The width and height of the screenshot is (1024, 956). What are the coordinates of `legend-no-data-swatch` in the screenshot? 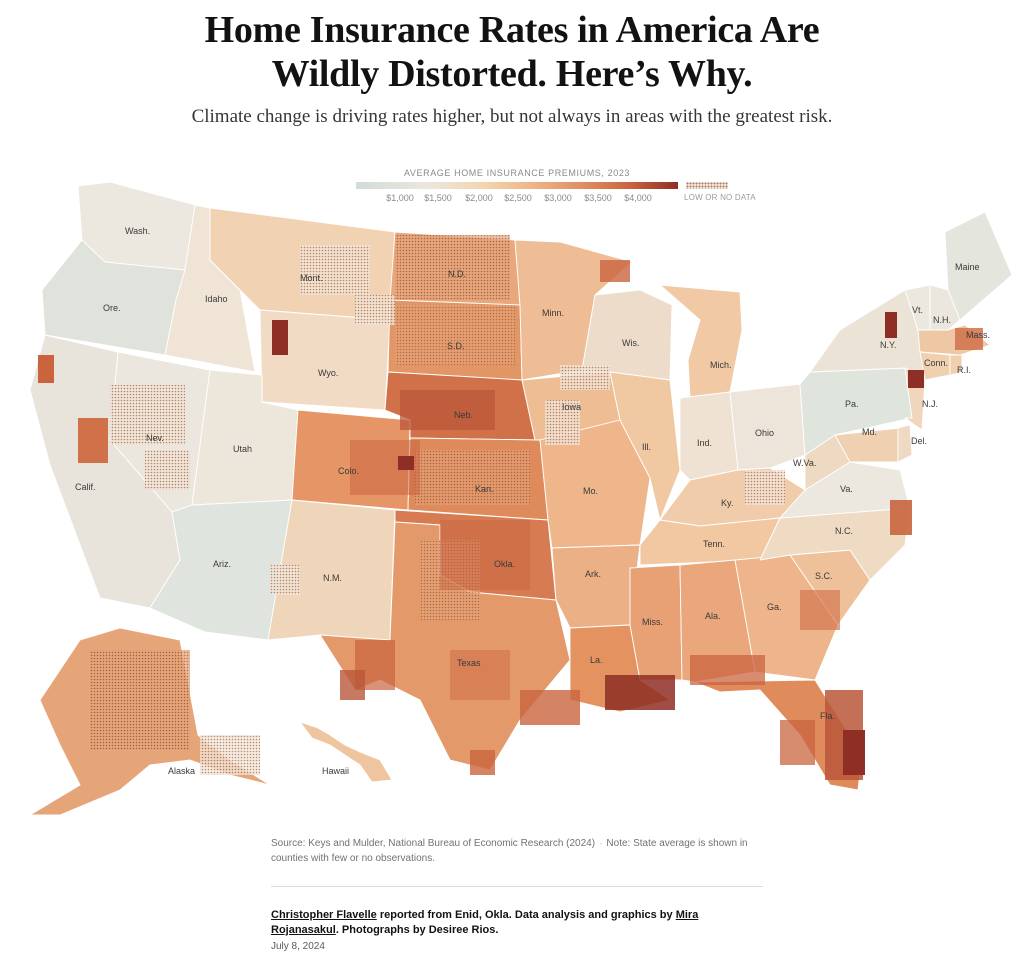 It's located at (707, 185).